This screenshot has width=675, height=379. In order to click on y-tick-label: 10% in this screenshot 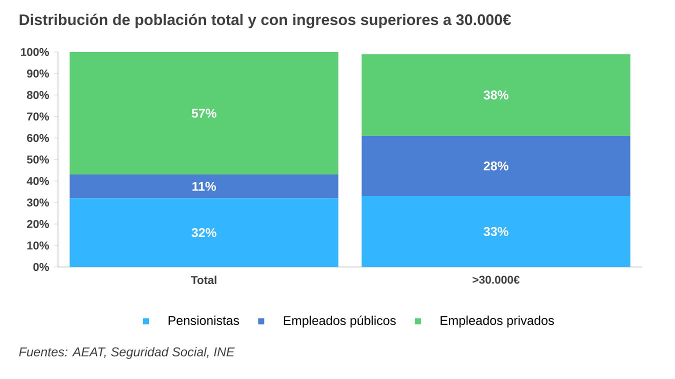, I will do `click(38, 246)`.